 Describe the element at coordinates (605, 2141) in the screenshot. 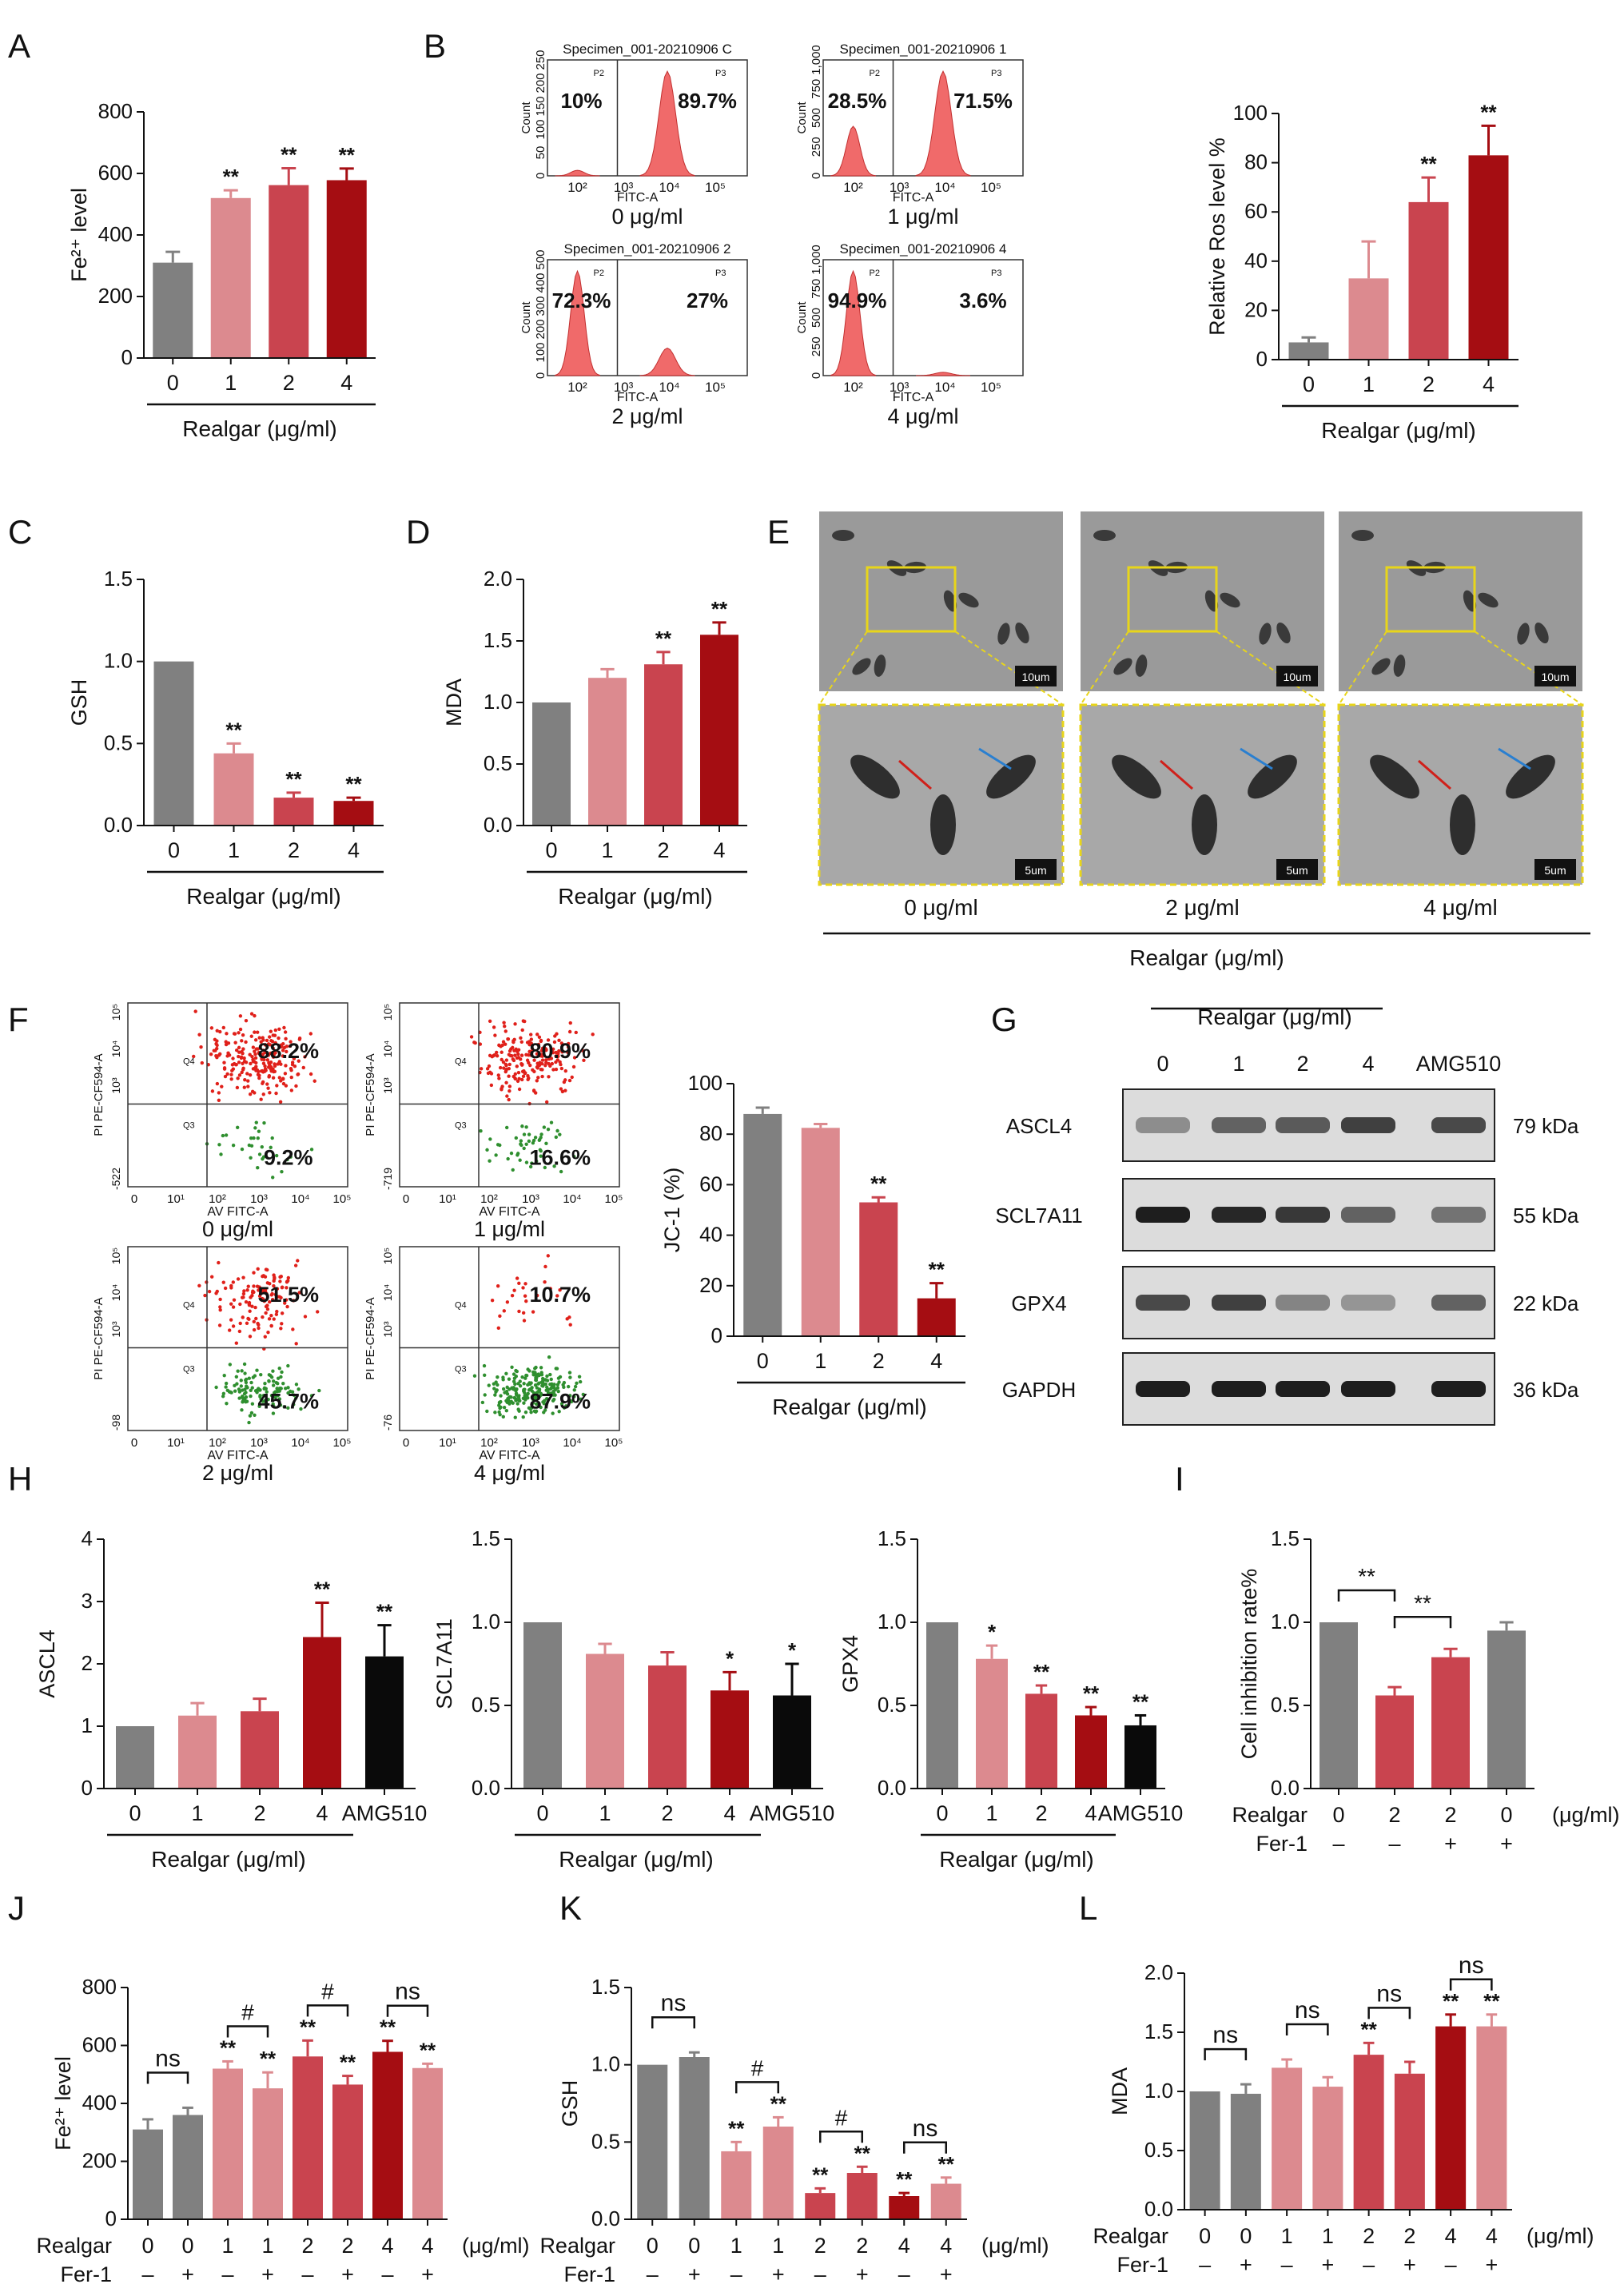

I see `y-tick-label: 0.5` at that location.